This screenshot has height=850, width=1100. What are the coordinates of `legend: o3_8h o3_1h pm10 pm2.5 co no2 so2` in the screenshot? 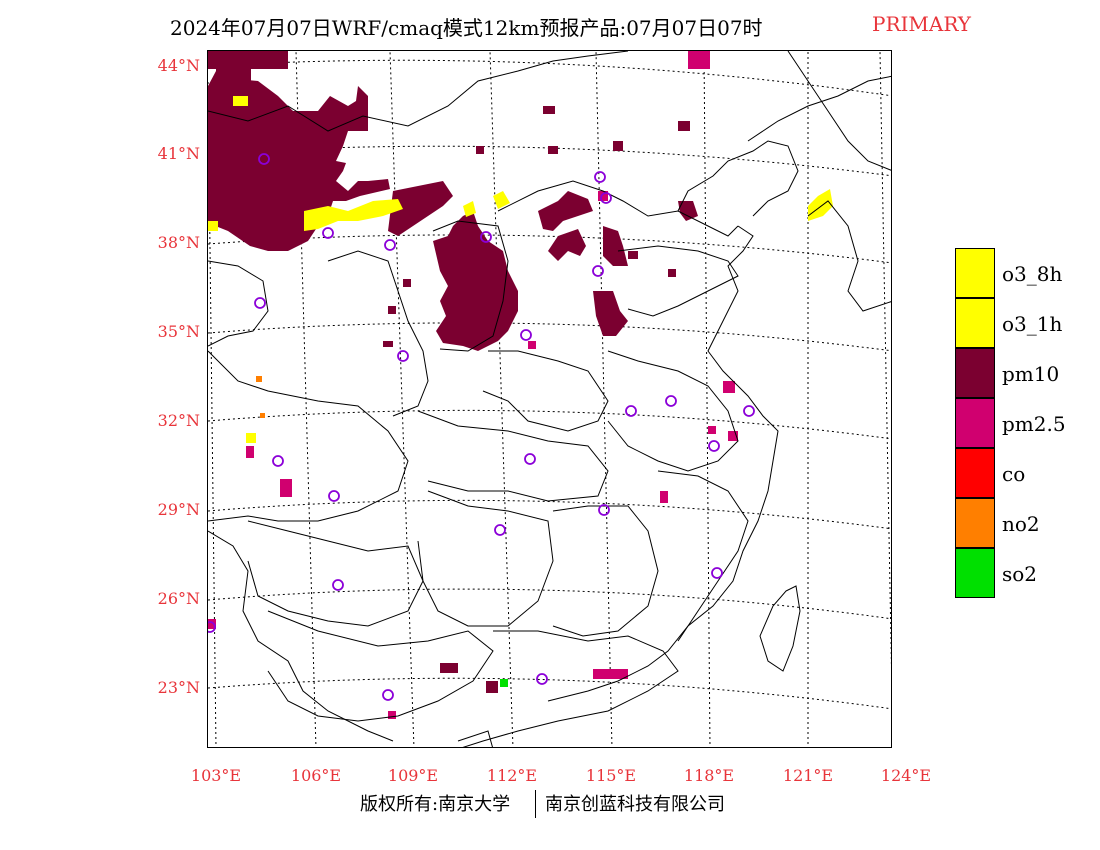 It's located at (1025, 423).